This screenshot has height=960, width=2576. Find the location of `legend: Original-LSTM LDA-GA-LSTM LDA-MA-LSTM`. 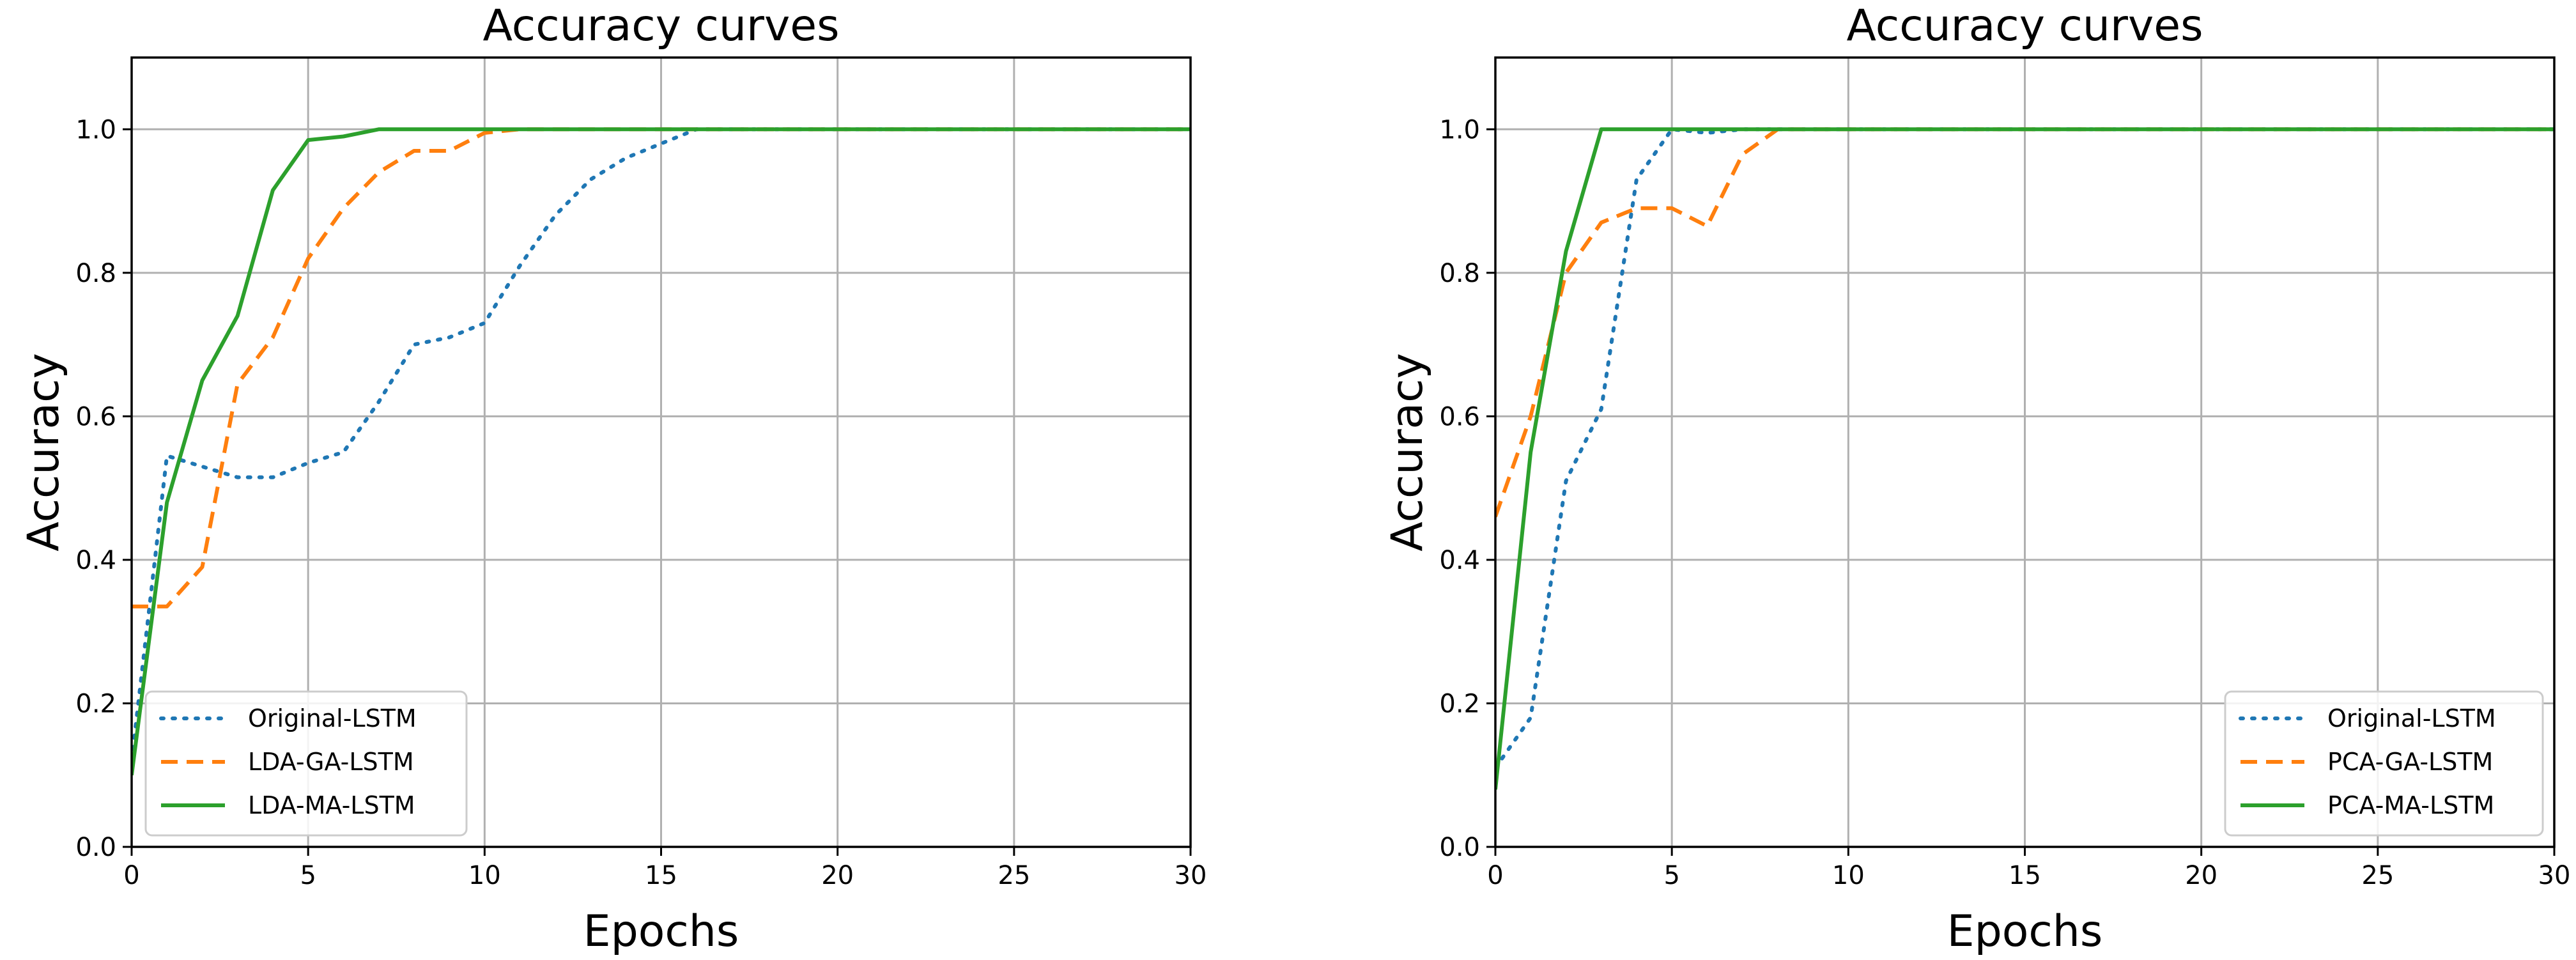

legend: Original-LSTM LDA-GA-LSTM LDA-MA-LSTM is located at coordinates (306, 763).